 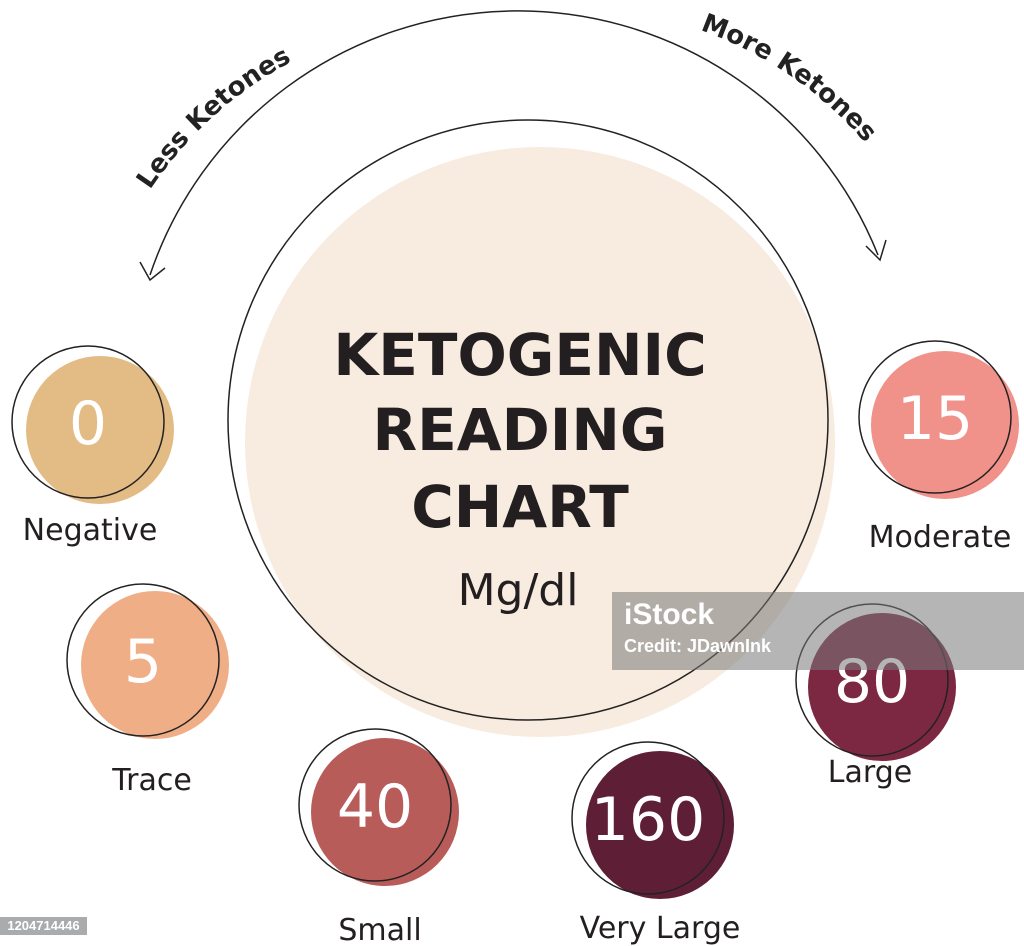 I want to click on reading-1: 5 Trace, so click(x=147, y=690).